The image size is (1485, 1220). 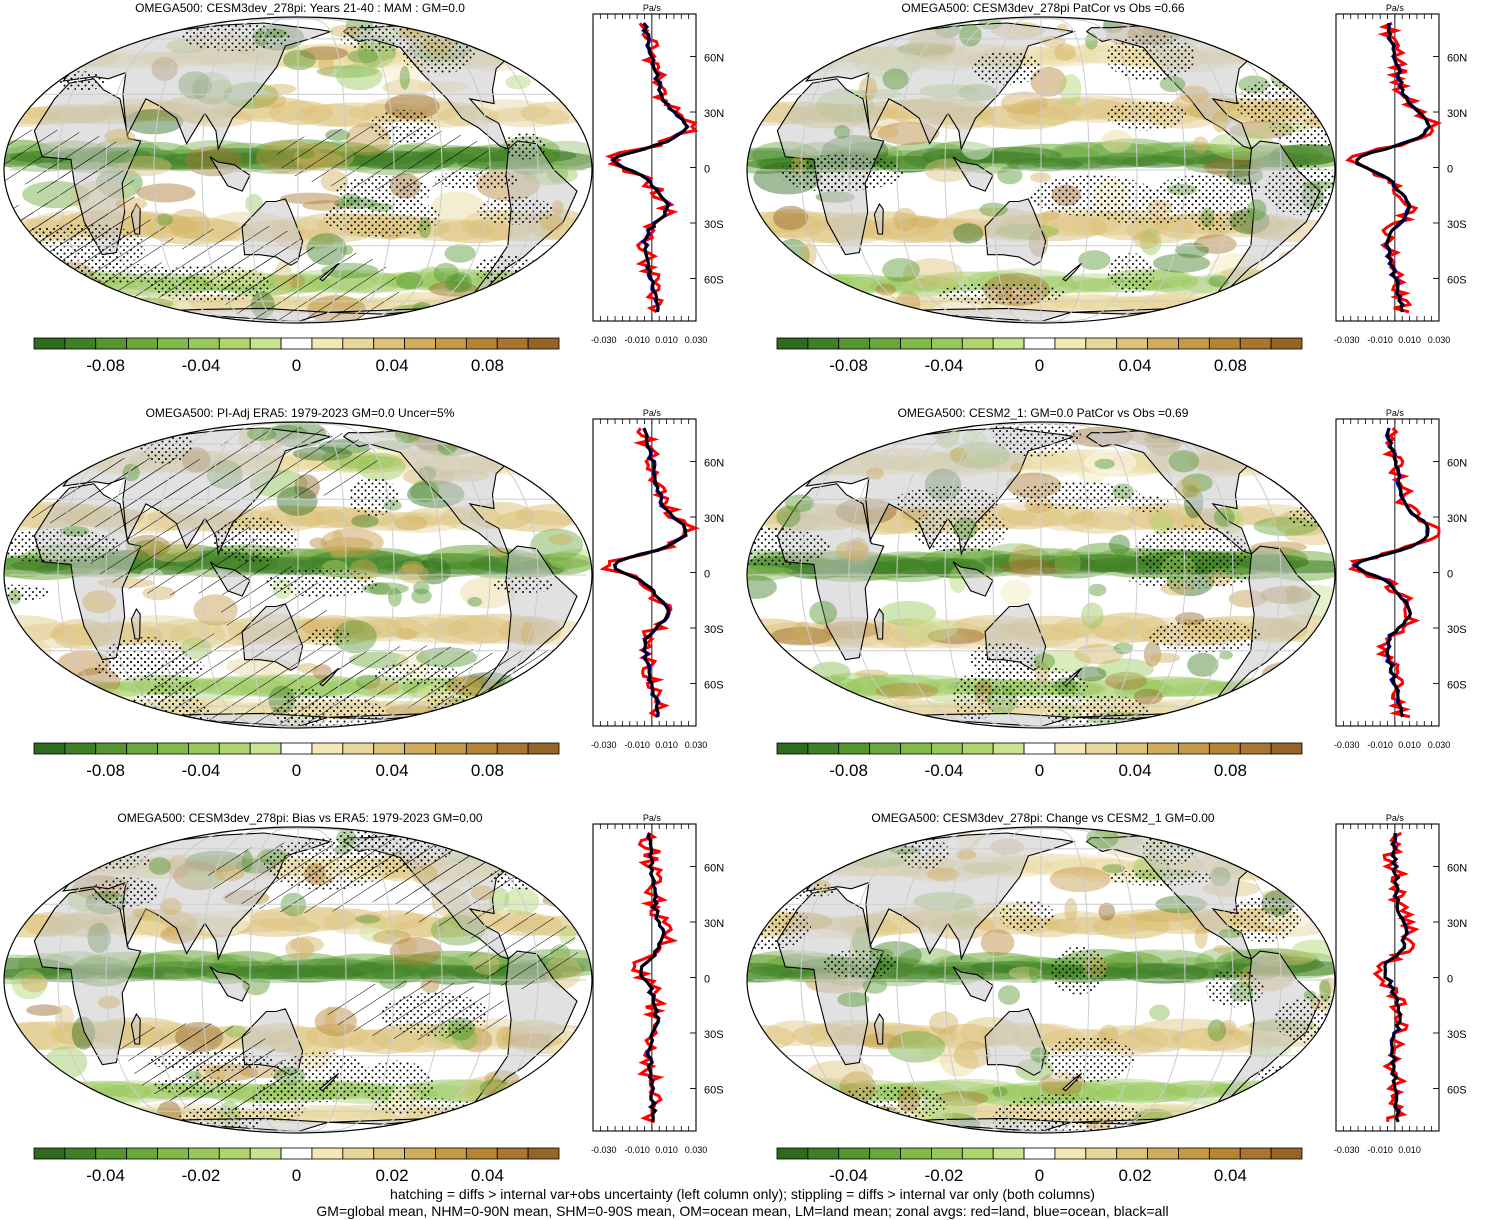 What do you see at coordinates (654, 977) in the screenshot?
I see `profile-curve-land` at bounding box center [654, 977].